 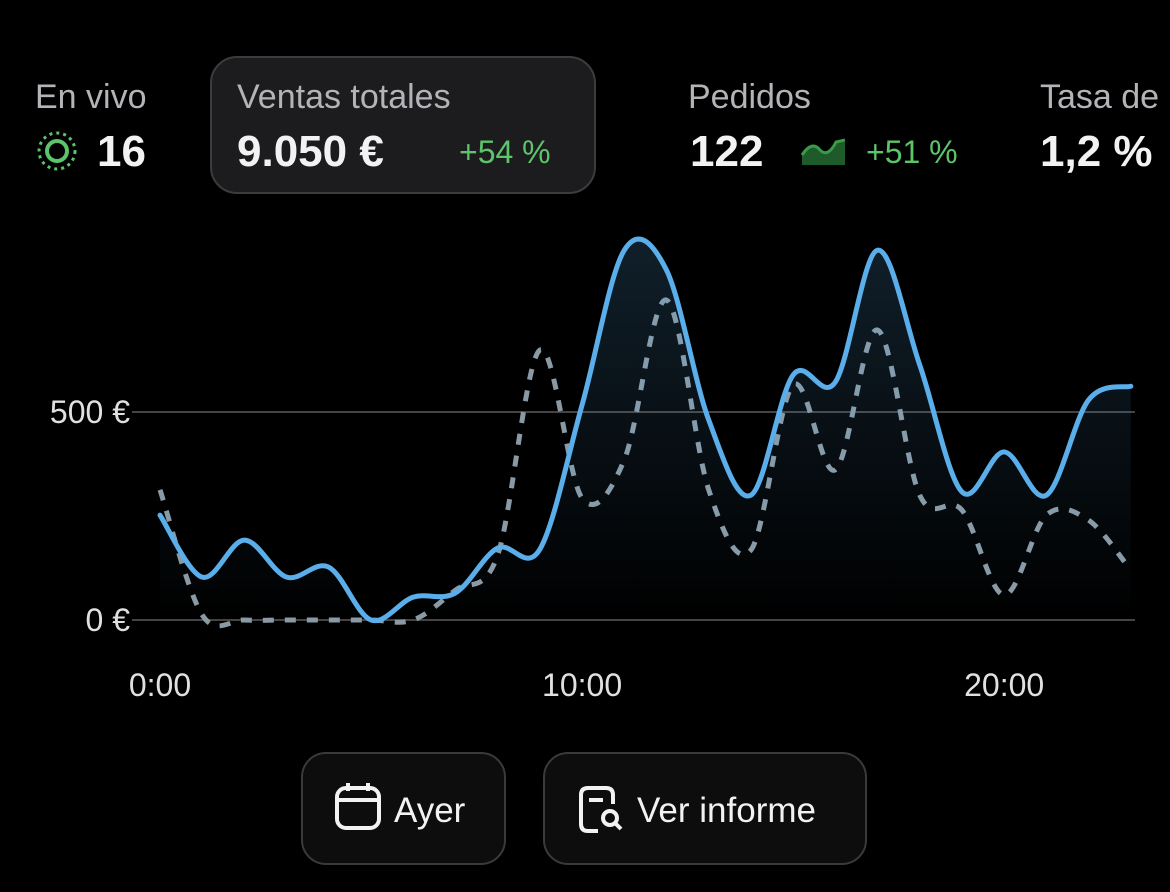 I want to click on metric-card, so click(x=403, y=125).